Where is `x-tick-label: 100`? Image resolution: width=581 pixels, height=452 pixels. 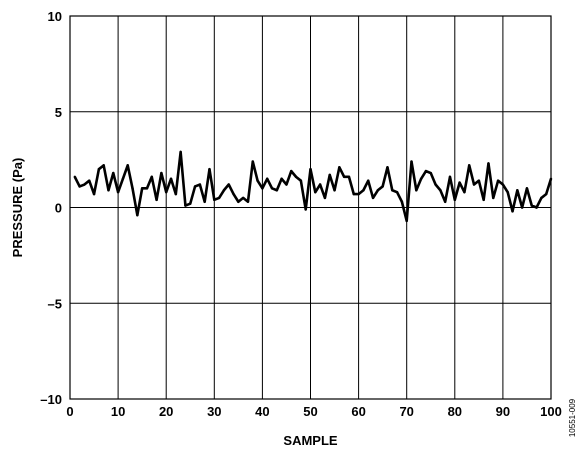 x-tick-label: 100 is located at coordinates (551, 411).